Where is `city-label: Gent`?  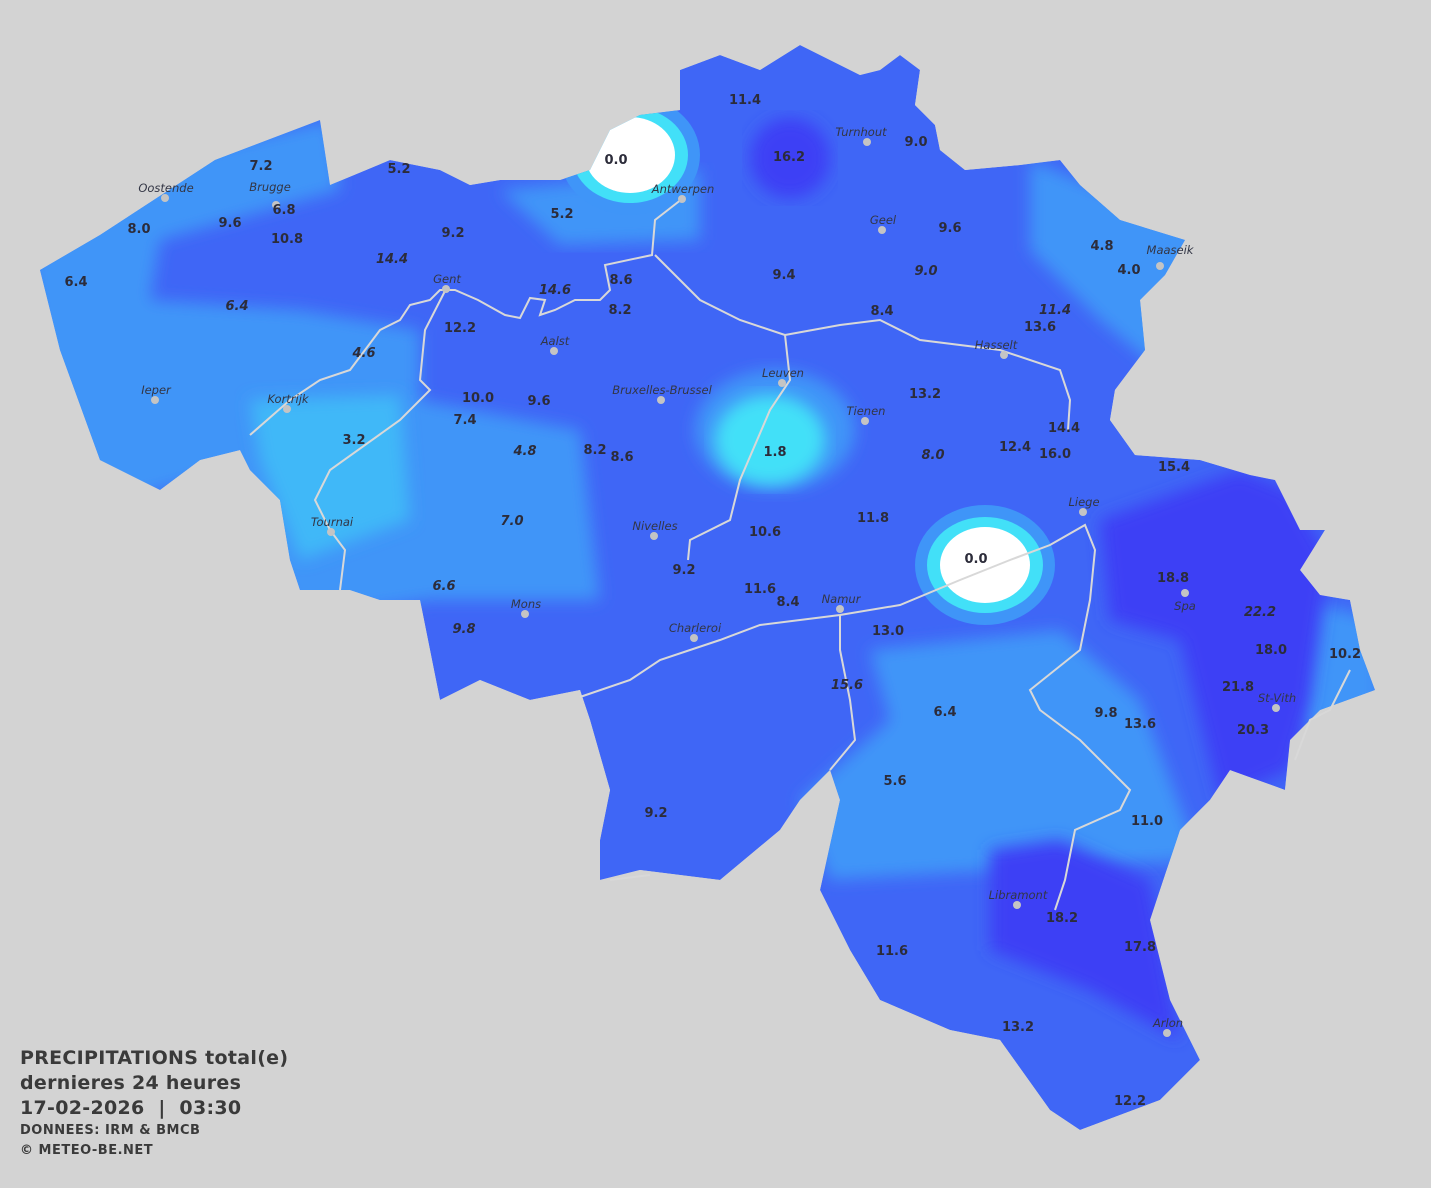 city-label: Gent is located at coordinates (447, 279).